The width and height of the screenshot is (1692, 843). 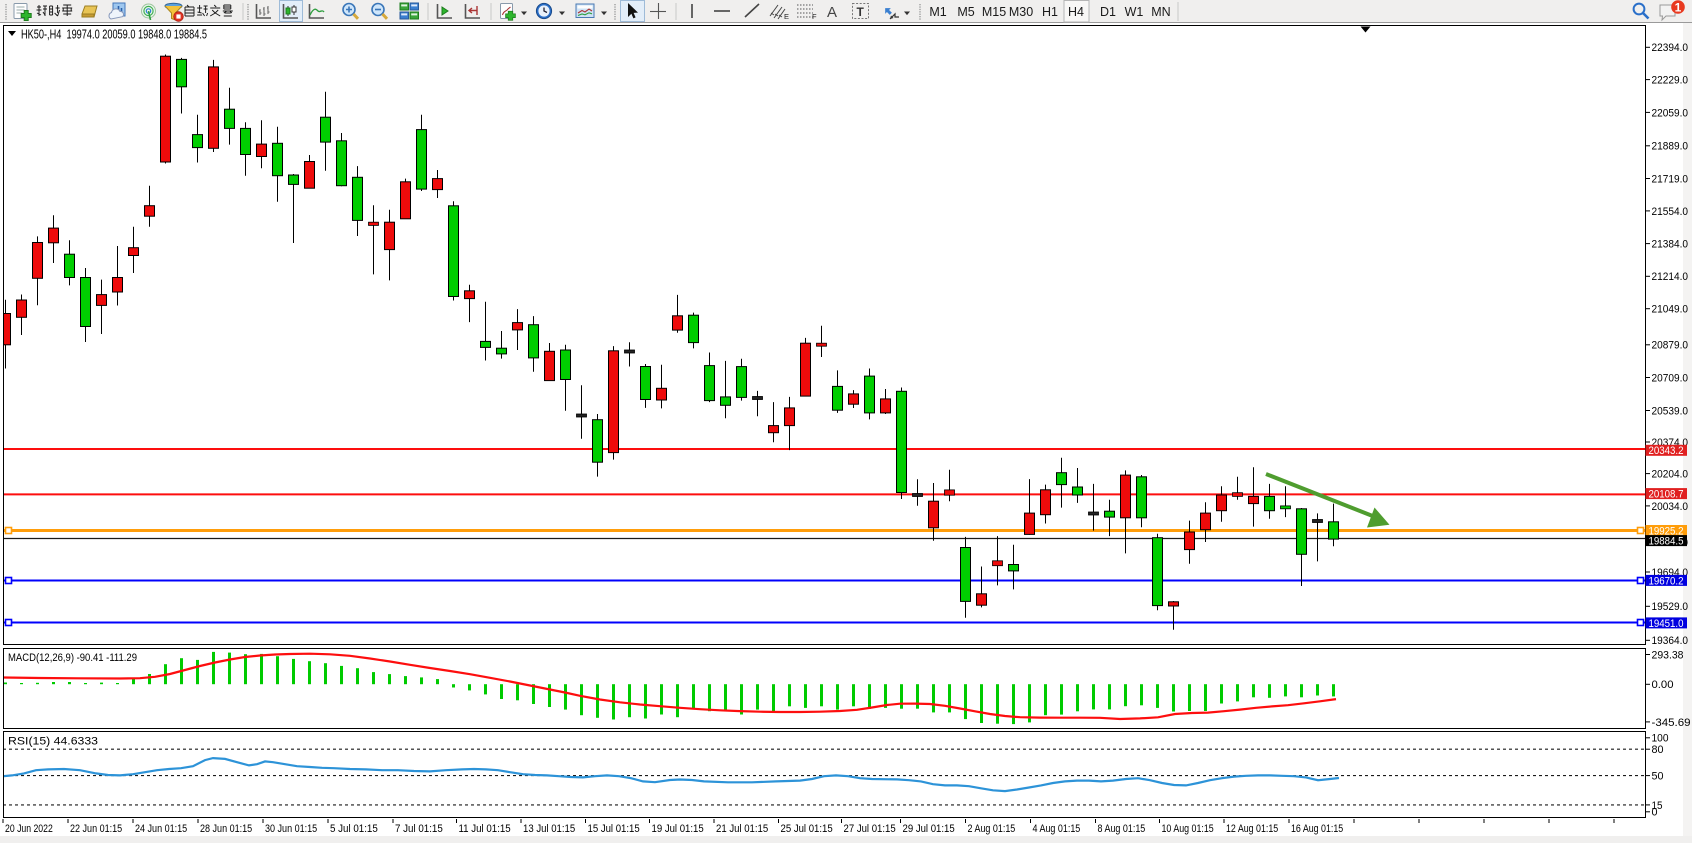 I want to click on svg-text: 20204.0, so click(x=1670, y=475).